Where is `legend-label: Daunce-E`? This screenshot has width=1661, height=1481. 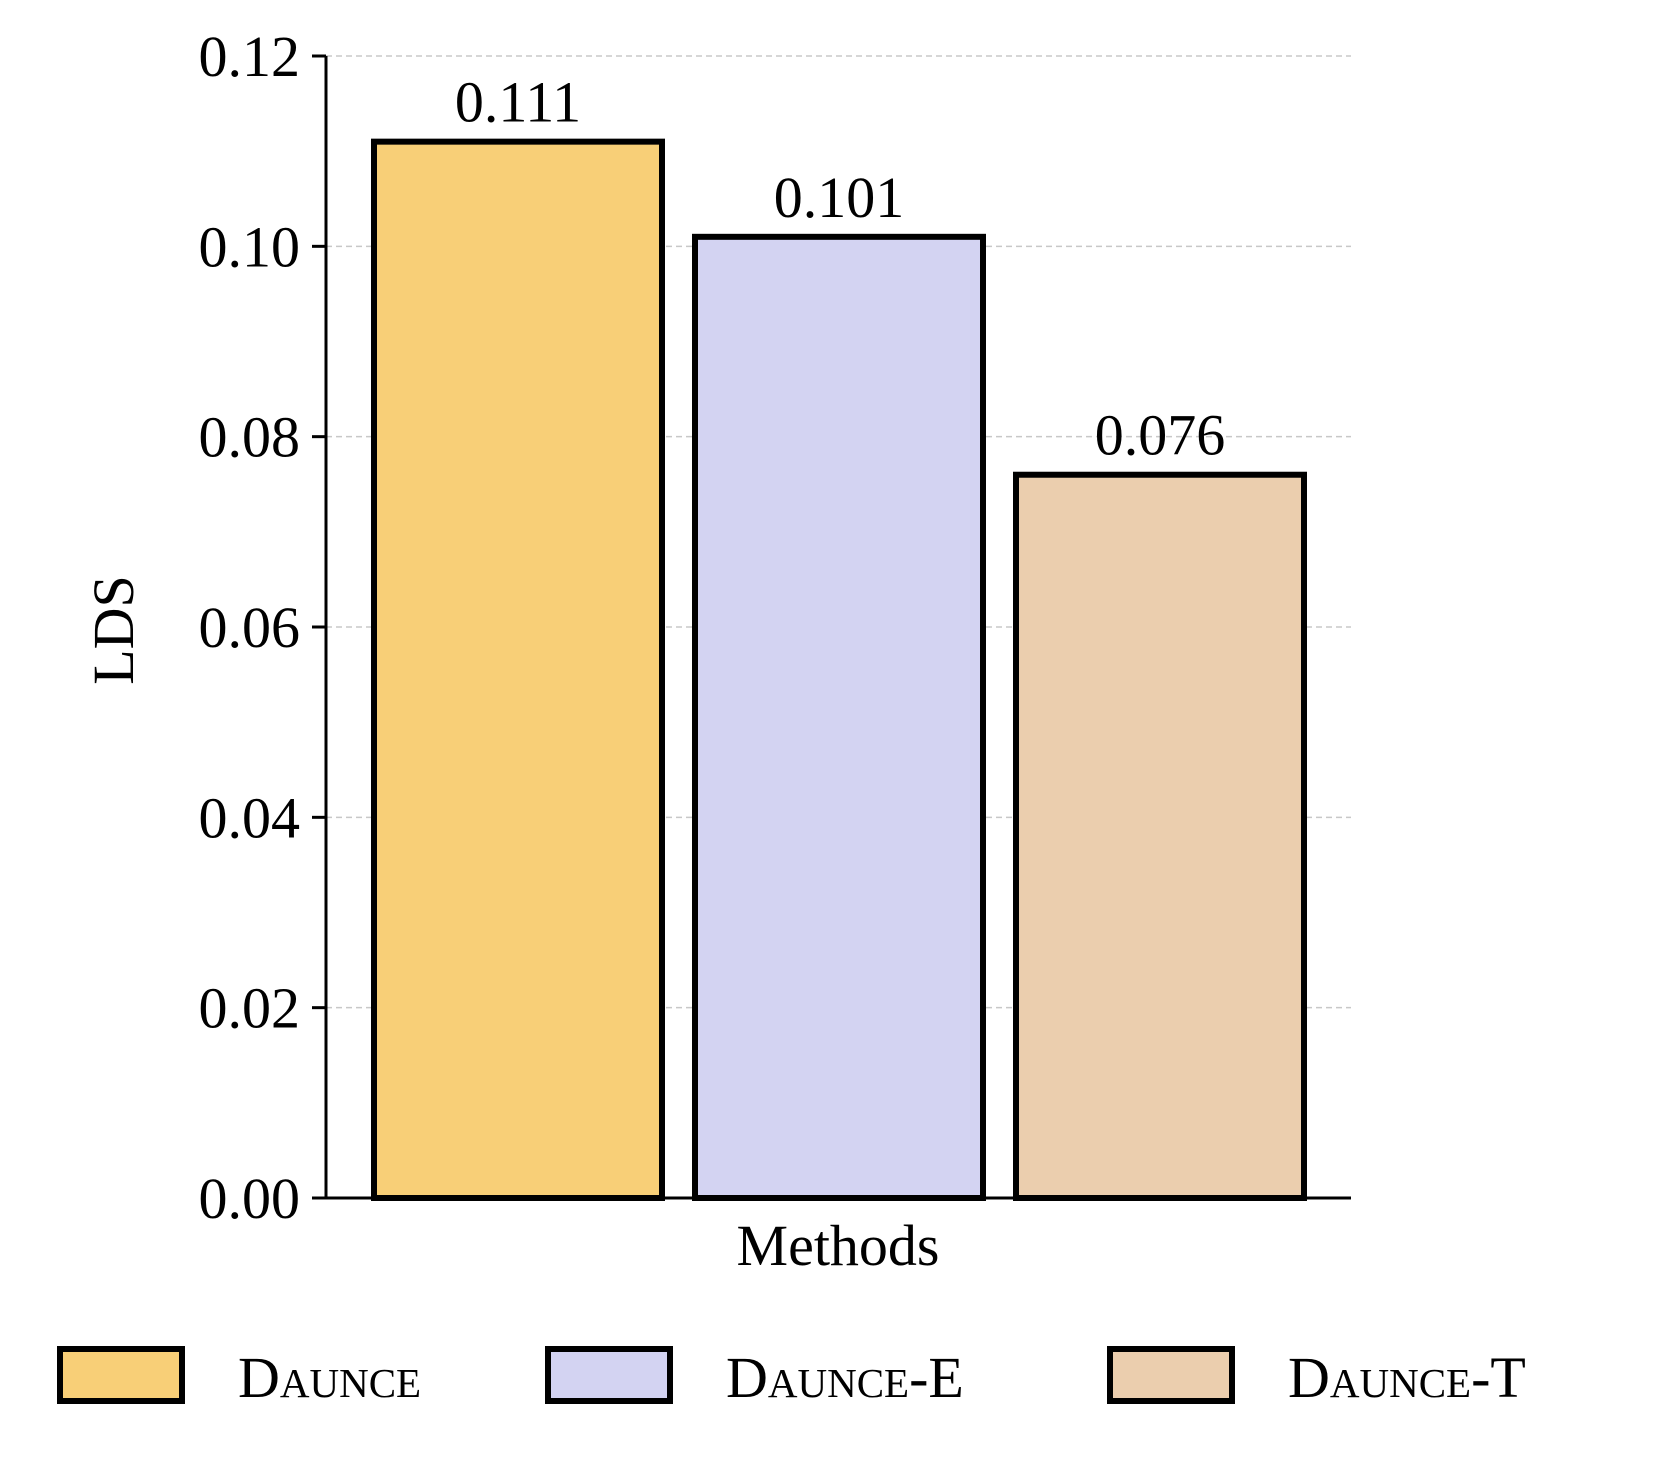
legend-label: Daunce-E is located at coordinates (845, 1377).